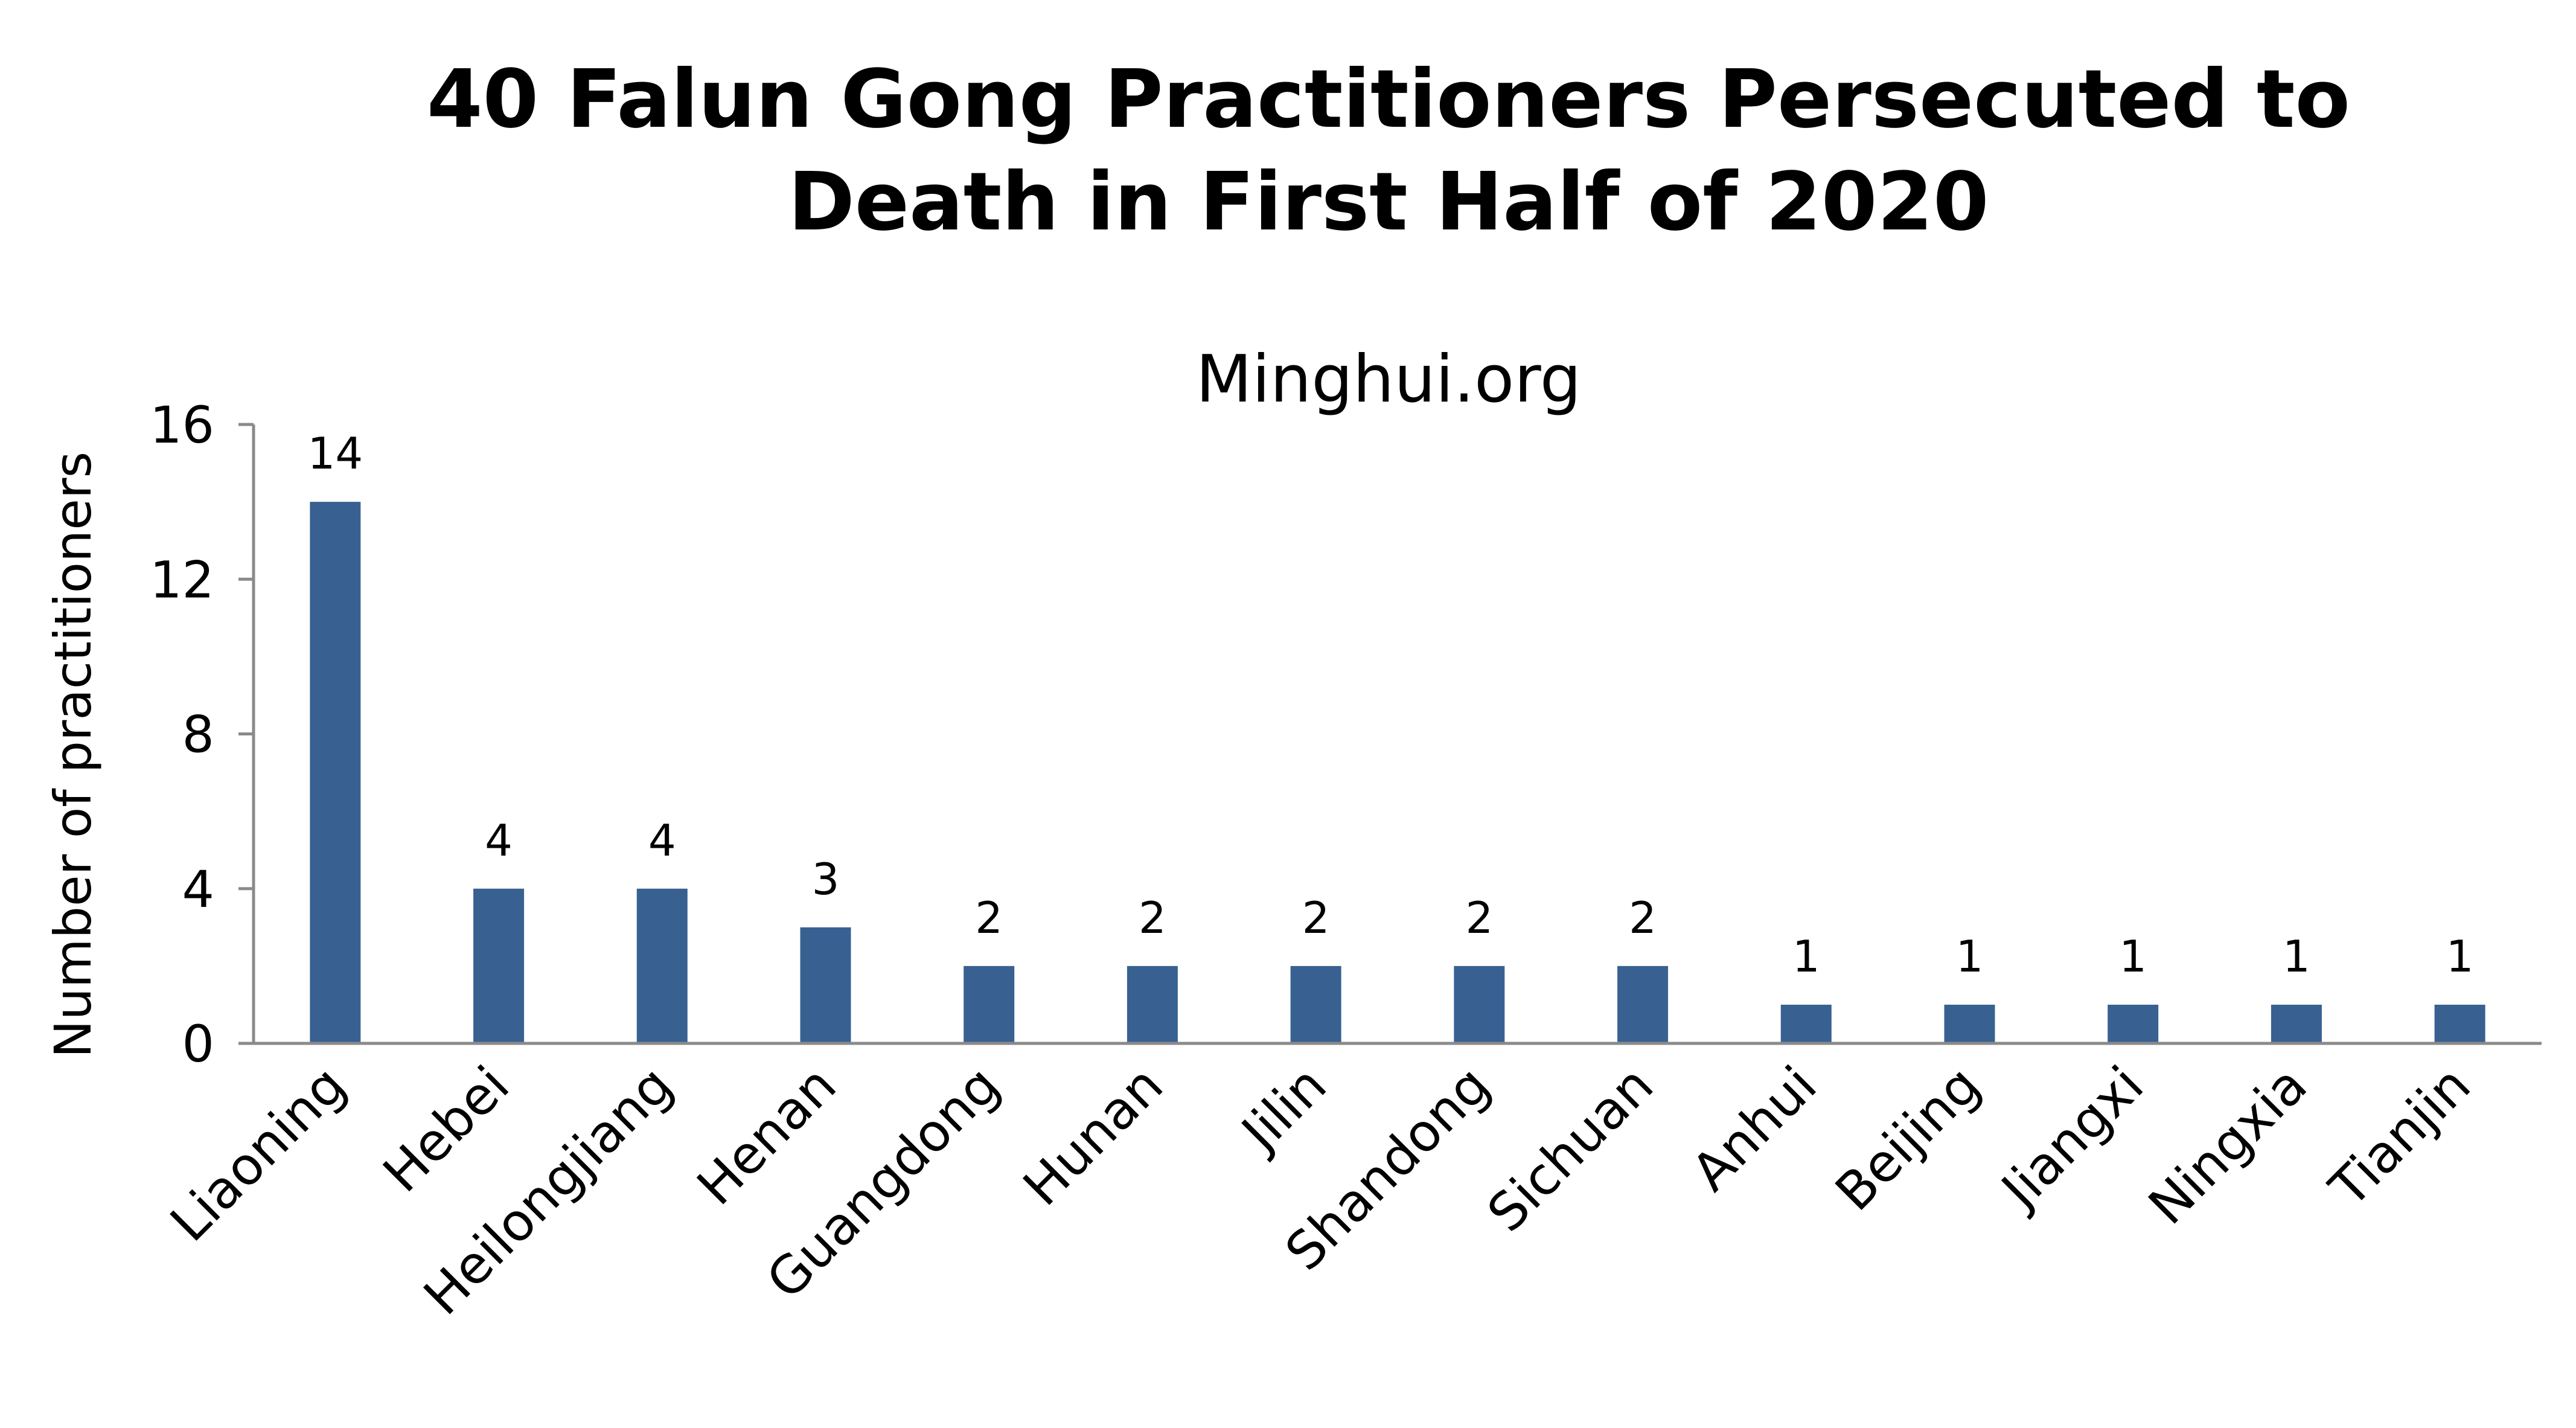  Describe the element at coordinates (1388, 202) in the screenshot. I see `chart-title-line-2: Death in First Half of 2020` at that location.